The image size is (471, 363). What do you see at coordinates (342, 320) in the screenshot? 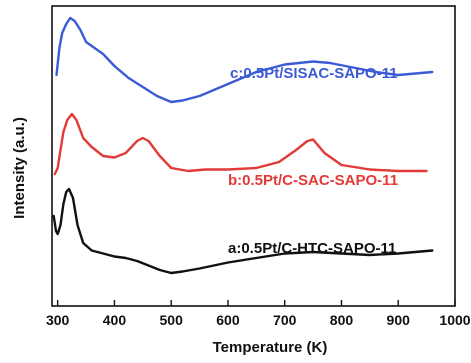
I see `x-tick-label: 800` at bounding box center [342, 320].